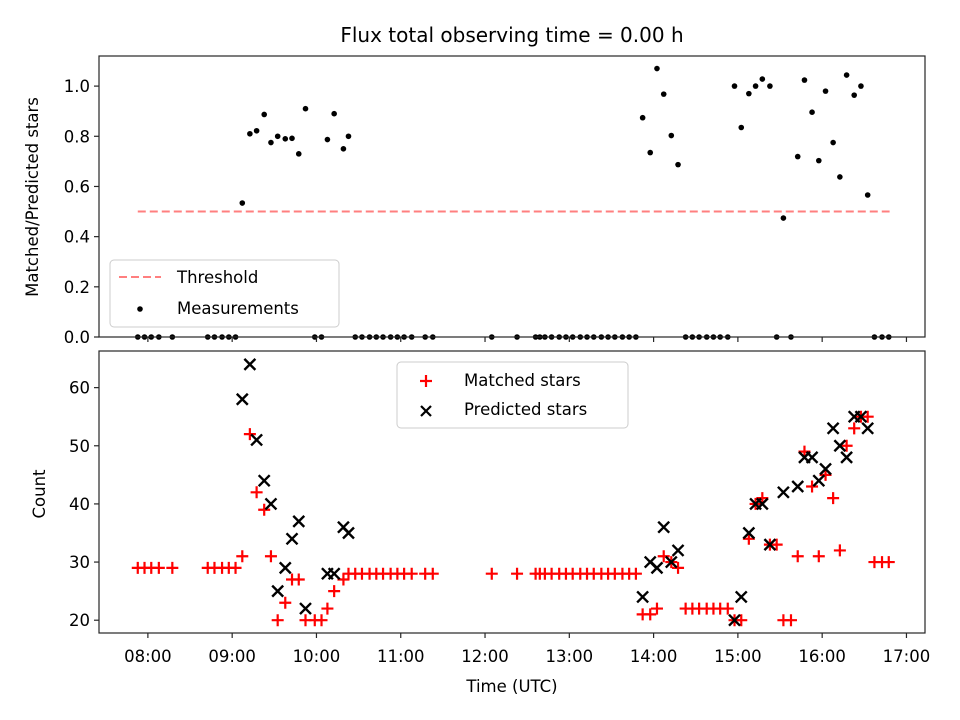  Describe the element at coordinates (401, 656) in the screenshot. I see `time-x-tick-label: 11:00` at that location.